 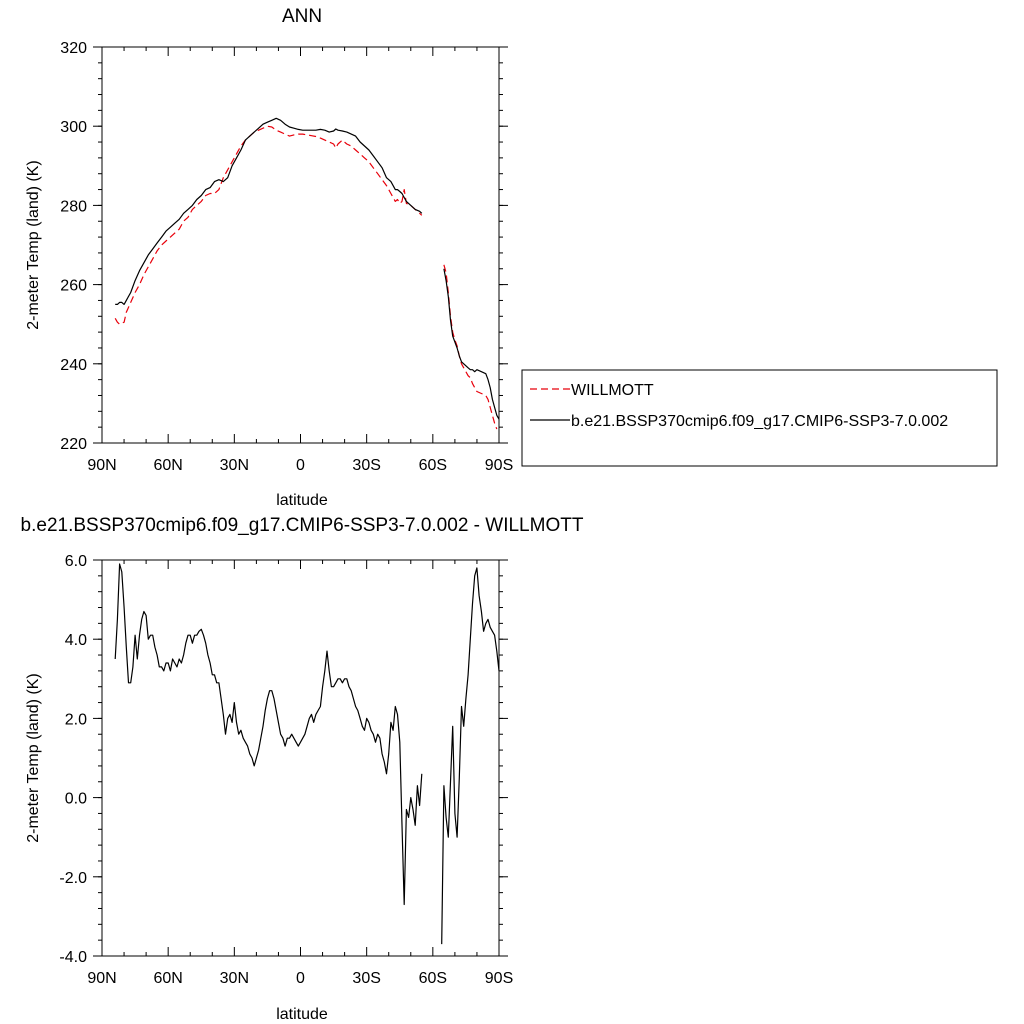 I want to click on top-plot-lines, so click(x=307, y=273).